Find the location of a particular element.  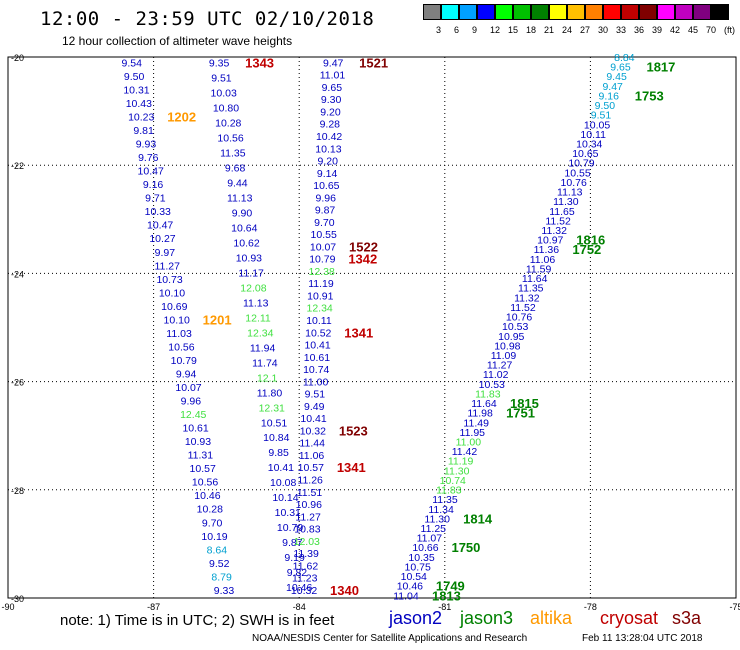

wave-height-label: 9.50 is located at coordinates (134, 77).